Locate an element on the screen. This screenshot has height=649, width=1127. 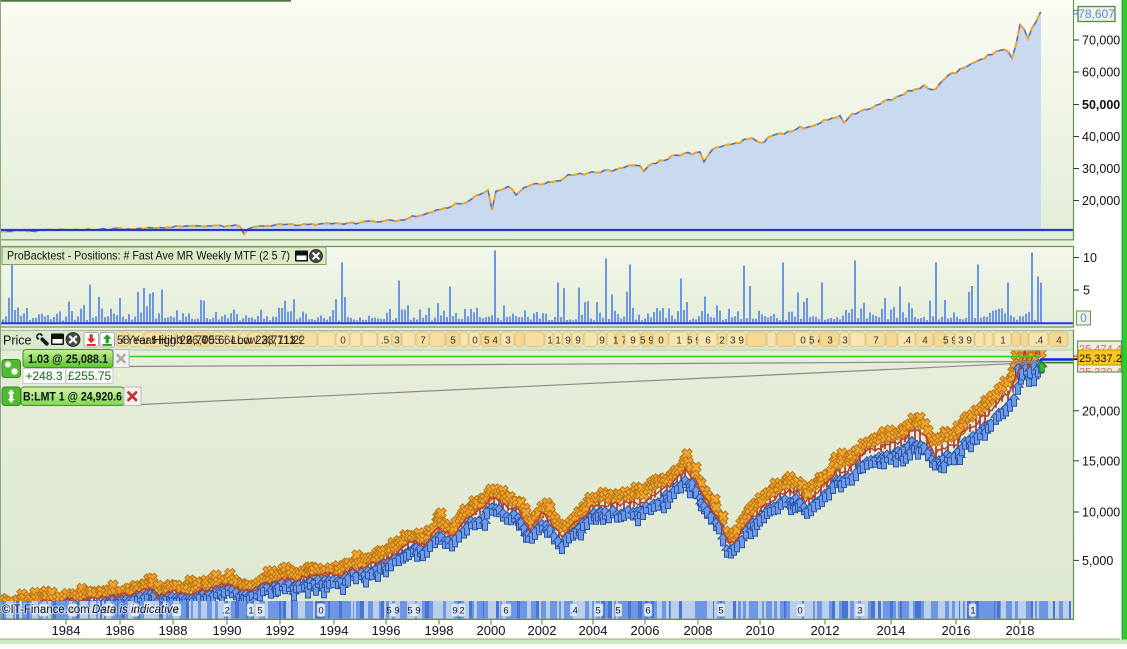
svg-text: 1994 is located at coordinates (334, 630).